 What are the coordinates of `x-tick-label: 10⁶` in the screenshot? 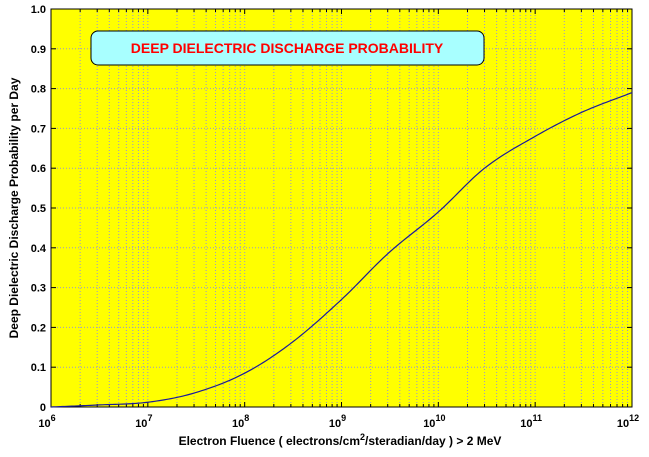 It's located at (46, 421).